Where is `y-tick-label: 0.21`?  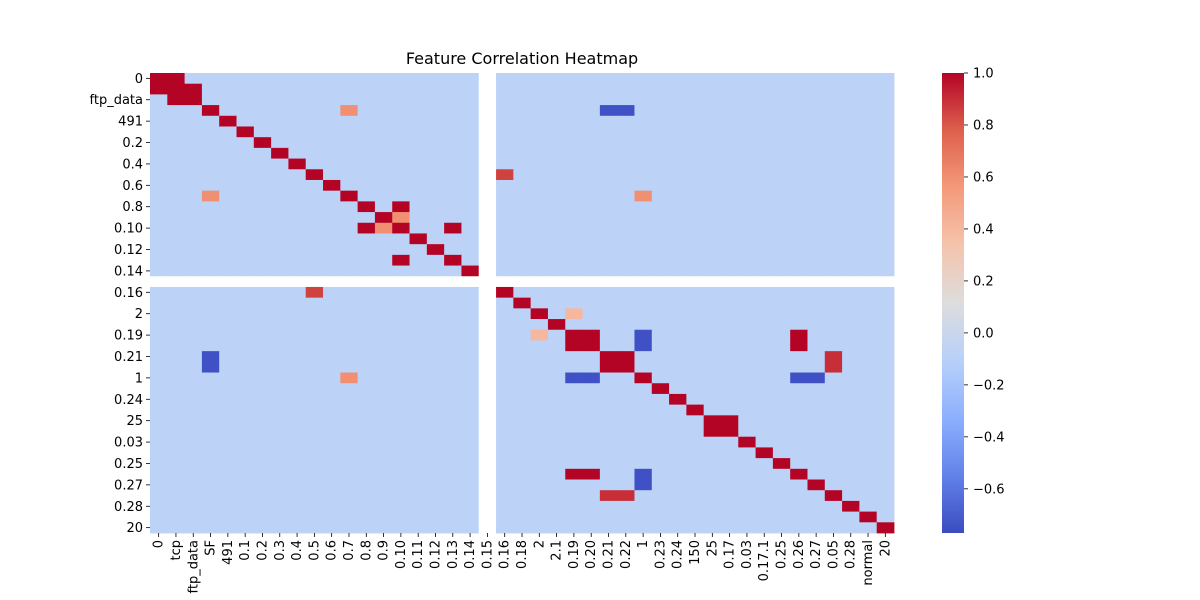 y-tick-label: 0.21 is located at coordinates (128, 357).